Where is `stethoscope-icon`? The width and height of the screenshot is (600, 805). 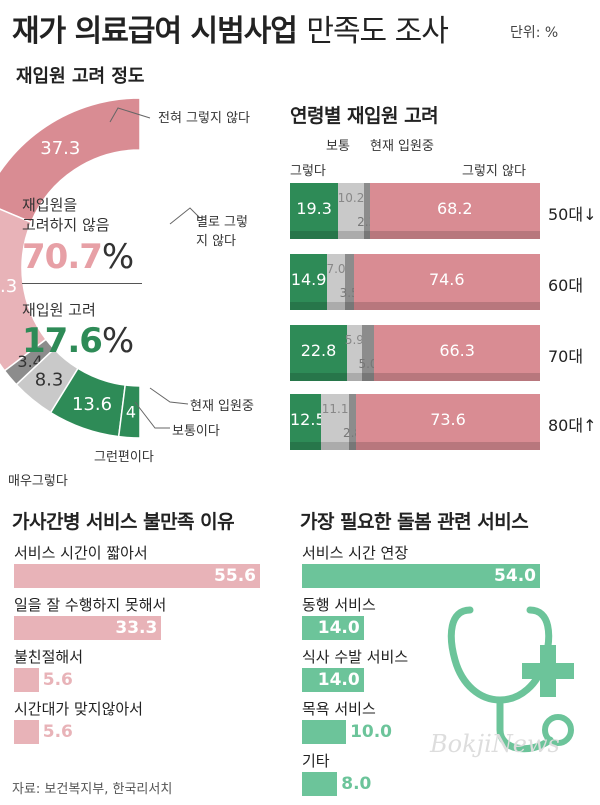
stethoscope-icon is located at coordinates (510, 679).